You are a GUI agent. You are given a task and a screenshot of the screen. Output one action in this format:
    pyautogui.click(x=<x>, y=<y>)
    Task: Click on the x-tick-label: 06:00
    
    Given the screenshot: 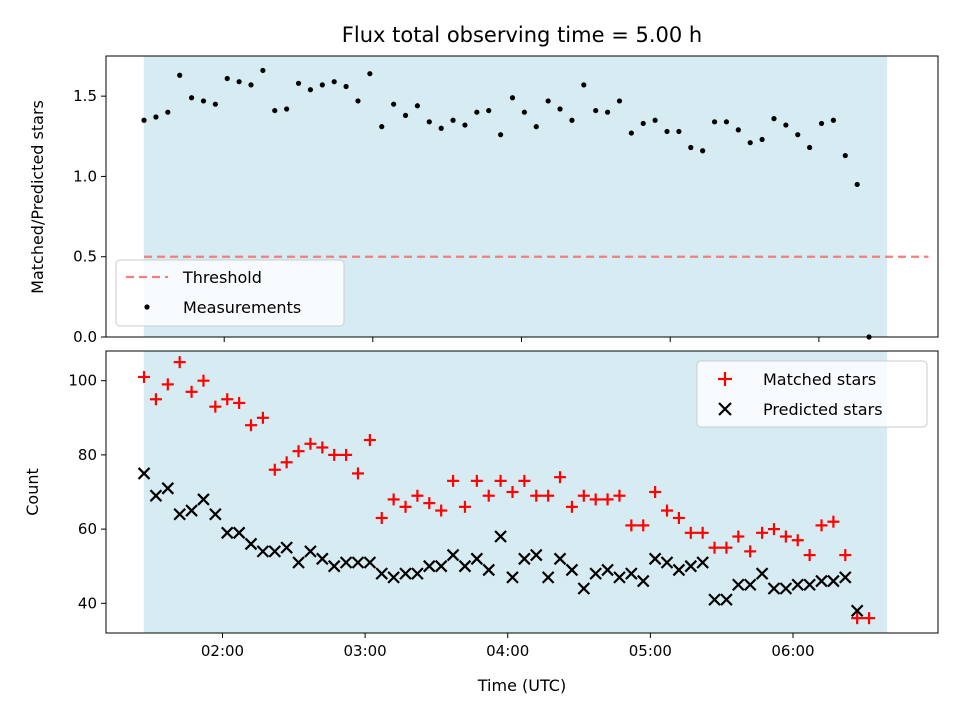 What is the action you would take?
    pyautogui.click(x=792, y=651)
    